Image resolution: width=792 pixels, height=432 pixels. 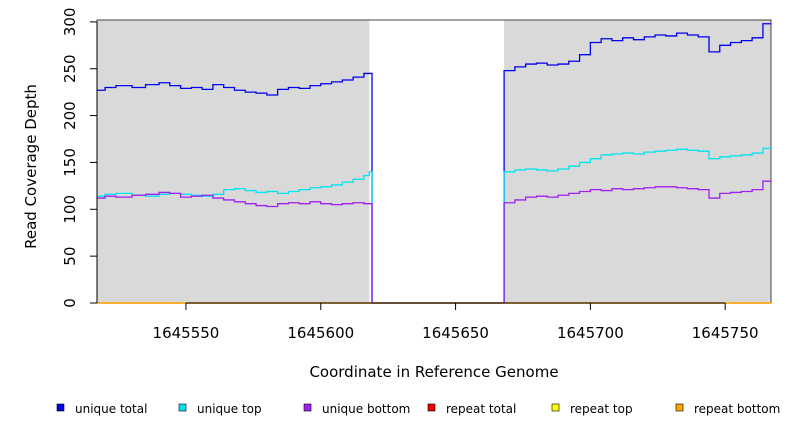 I want to click on y-tick-label: 200, so click(x=70, y=115).